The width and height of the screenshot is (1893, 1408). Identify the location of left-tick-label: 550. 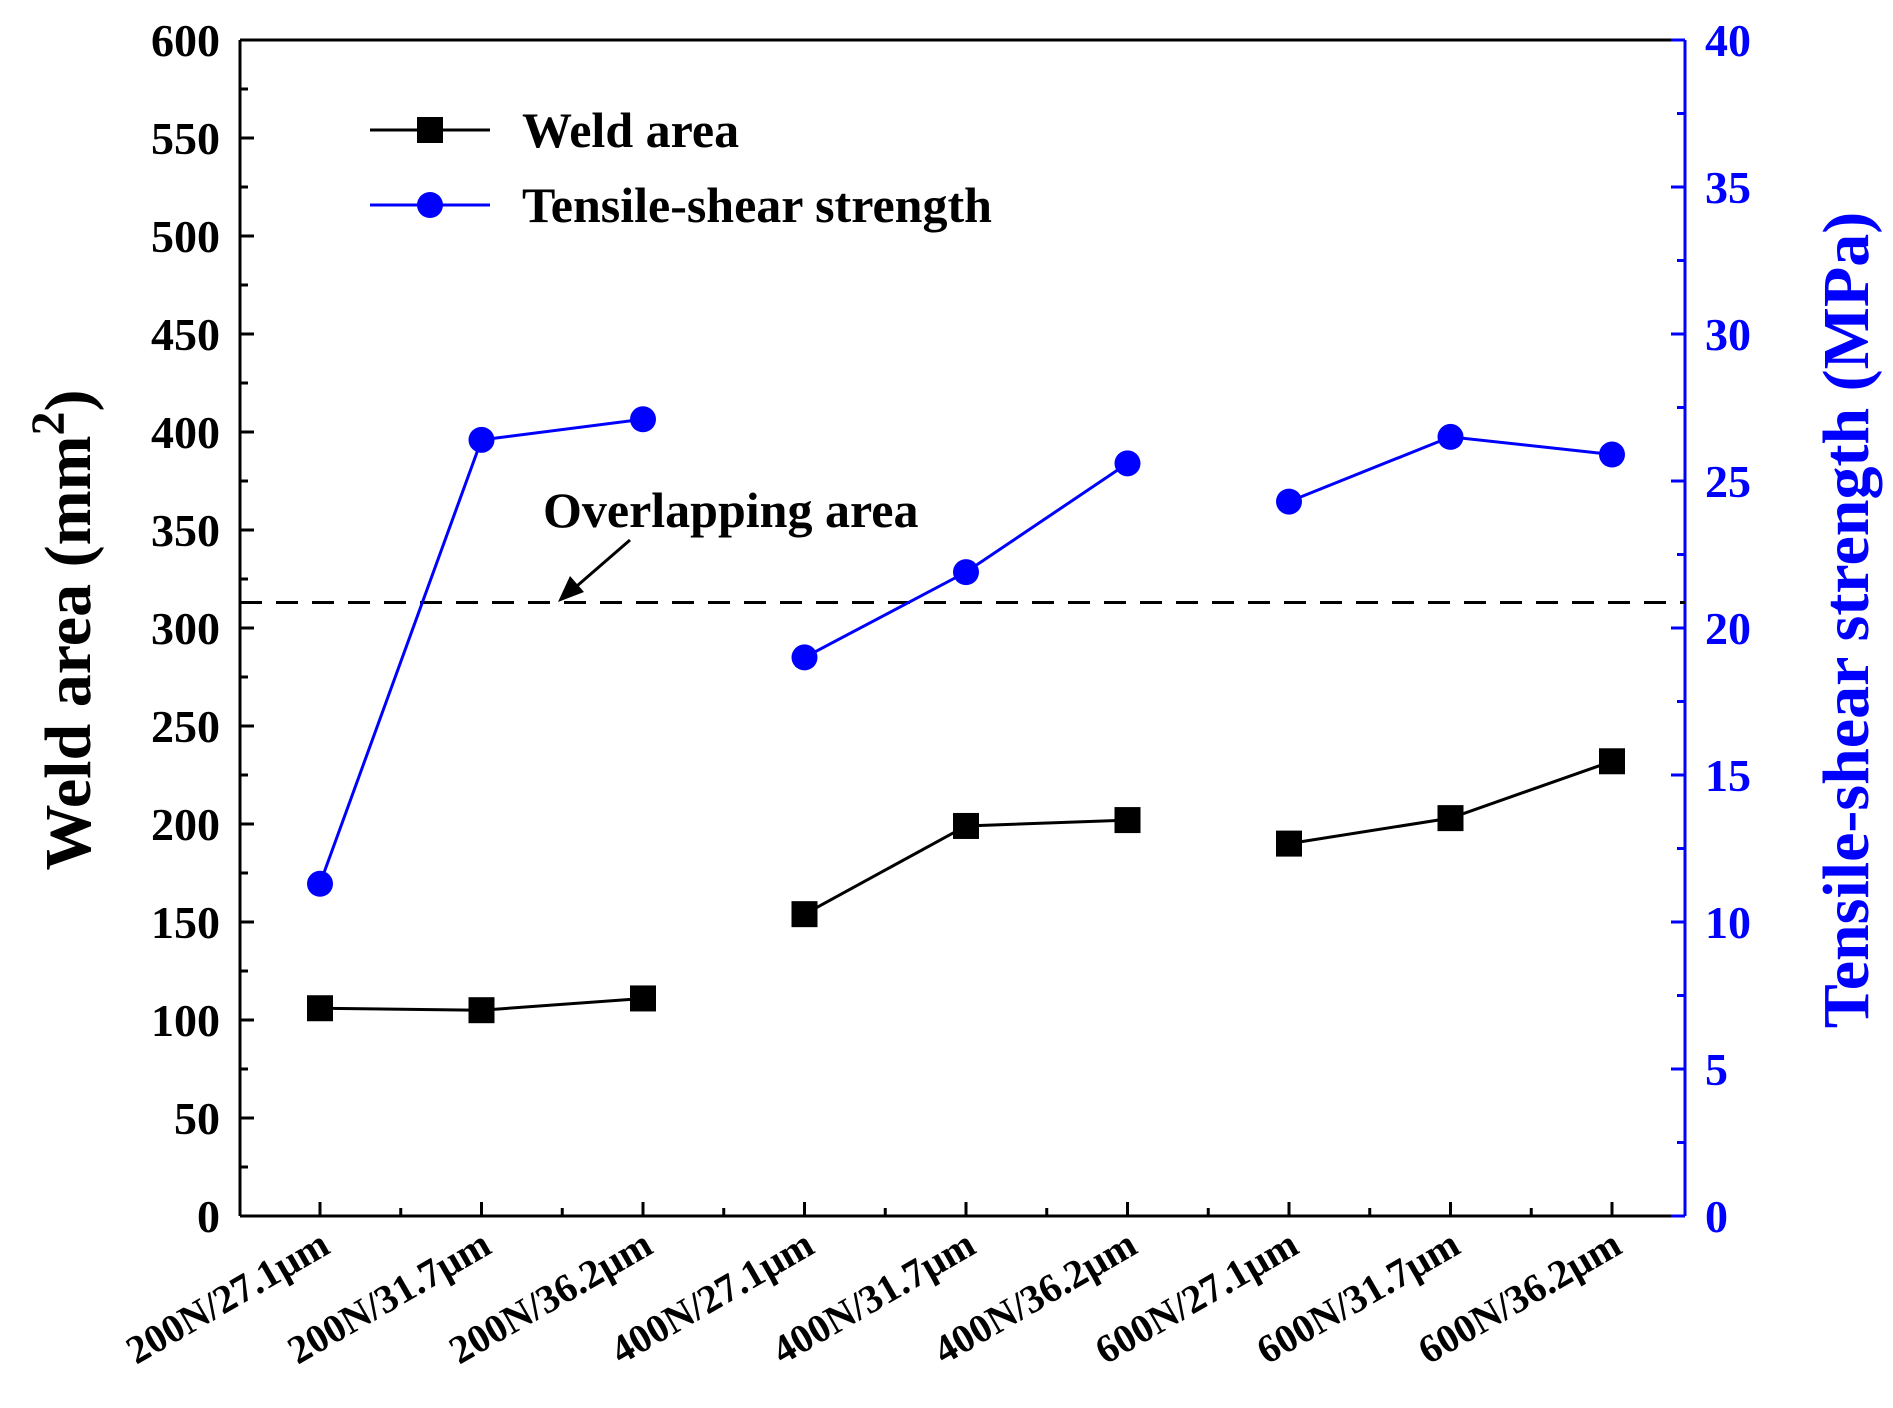
(185, 138).